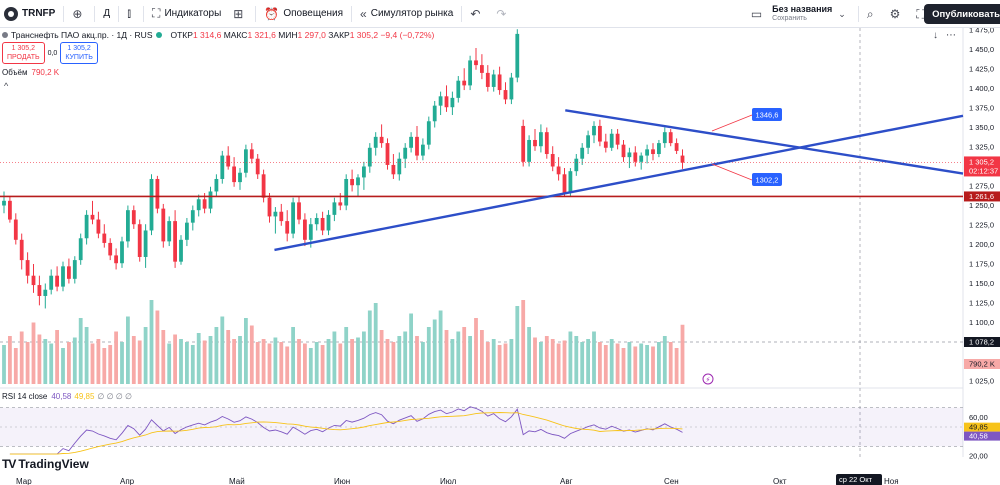 The width and height of the screenshot is (1000, 485). I want to click on quick-search-button: ⌕, so click(872, 14).